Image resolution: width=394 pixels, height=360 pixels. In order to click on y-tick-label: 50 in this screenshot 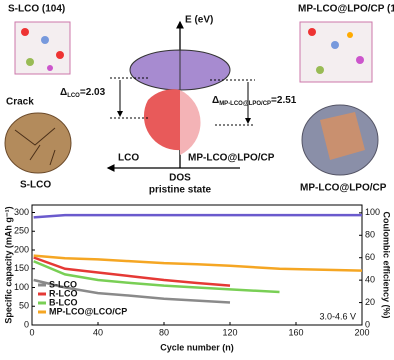, I will do `click(24, 306)`.